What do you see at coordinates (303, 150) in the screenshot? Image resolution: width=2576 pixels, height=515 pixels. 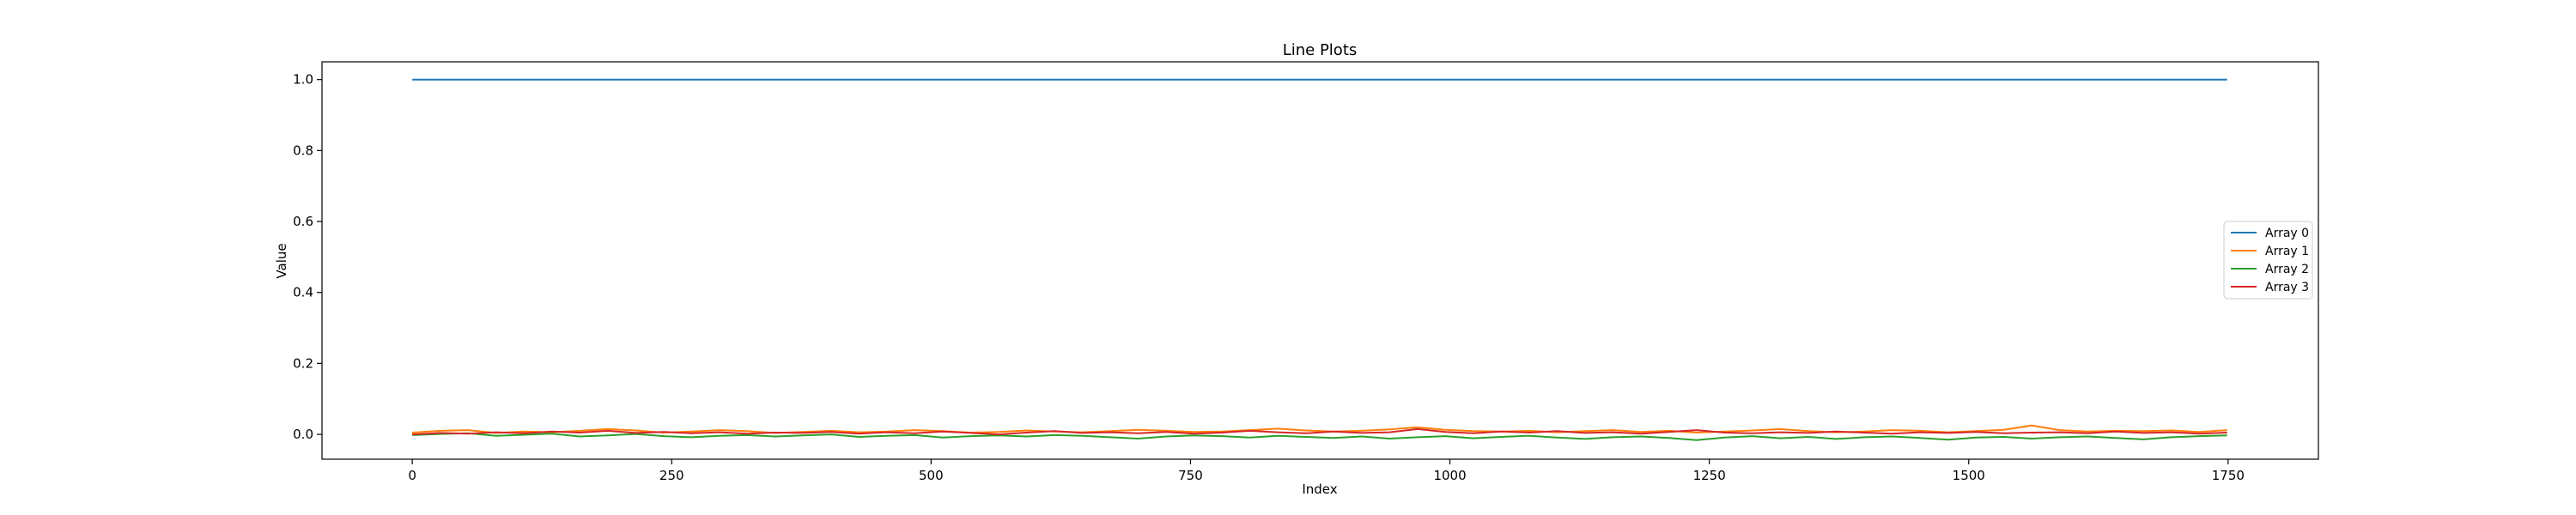 I see `y-tick-label: 0.8` at bounding box center [303, 150].